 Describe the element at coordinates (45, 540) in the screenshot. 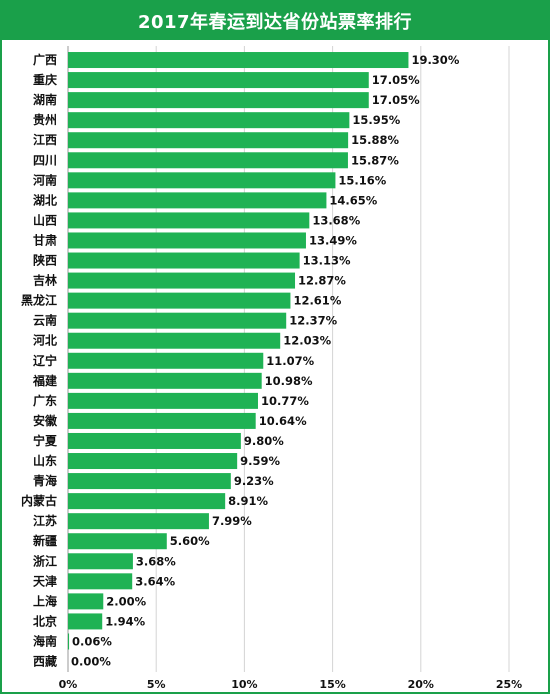

I see `category-label: 新疆` at that location.